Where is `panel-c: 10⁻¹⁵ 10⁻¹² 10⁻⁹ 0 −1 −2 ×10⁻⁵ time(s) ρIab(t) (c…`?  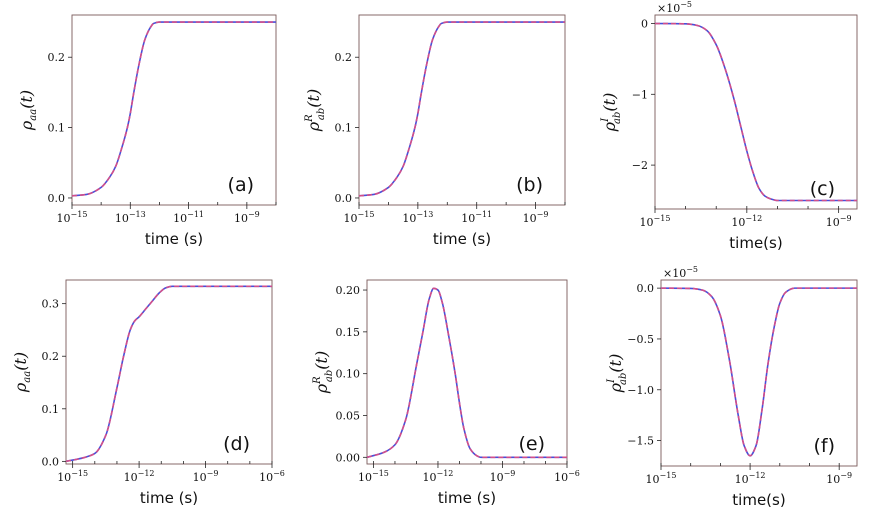 panel-c: 10⁻¹⁵ 10⁻¹² 10⁻⁹ 0 −1 −2 ×10⁻⁵ time(s) ρIab(t) (c… is located at coordinates (729, 126).